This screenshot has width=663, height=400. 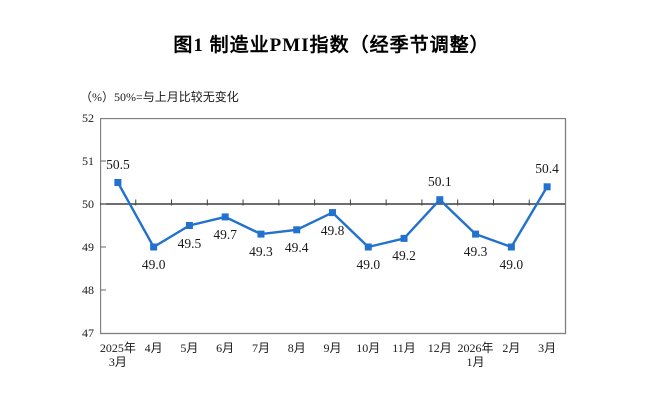 I want to click on x-axis-label: 6月, so click(x=225, y=348).